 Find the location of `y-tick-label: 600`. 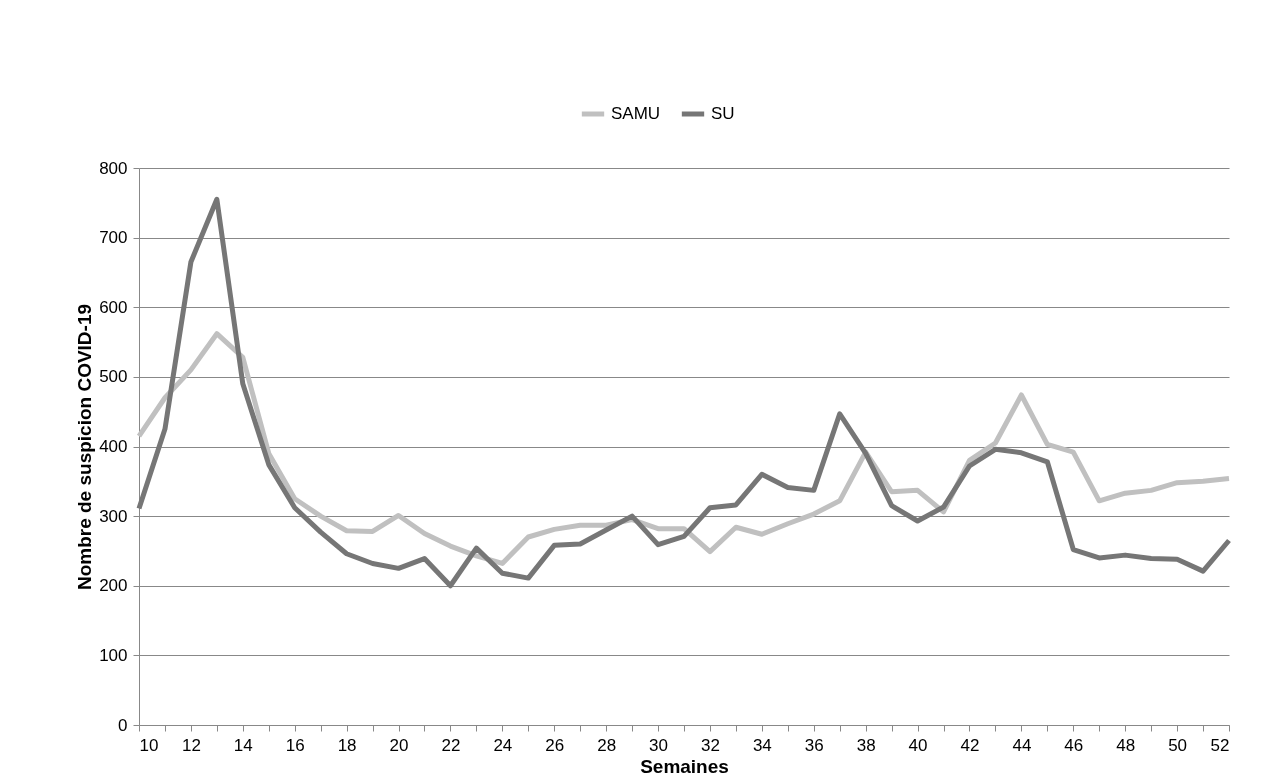

y-tick-label: 600 is located at coordinates (113, 307).